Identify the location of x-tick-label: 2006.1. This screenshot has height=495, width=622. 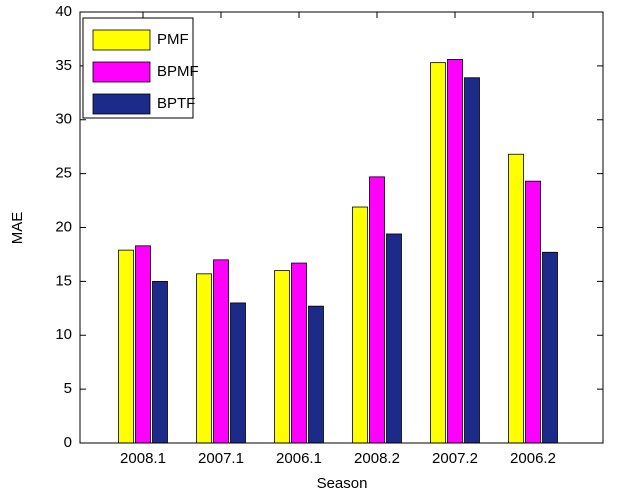
(299, 458).